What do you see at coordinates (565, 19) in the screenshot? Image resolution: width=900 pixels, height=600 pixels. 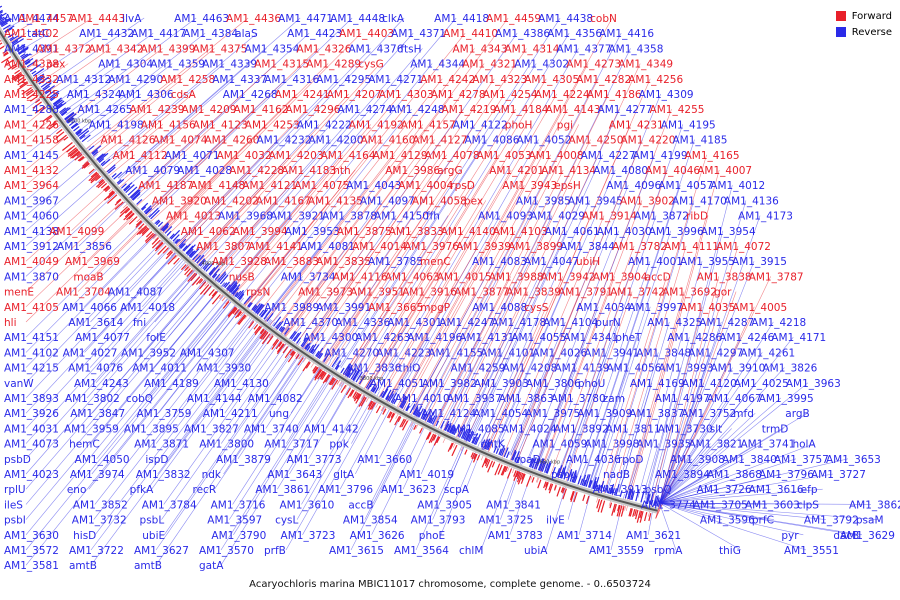 I see `gene-label: AM1_4438` at bounding box center [565, 19].